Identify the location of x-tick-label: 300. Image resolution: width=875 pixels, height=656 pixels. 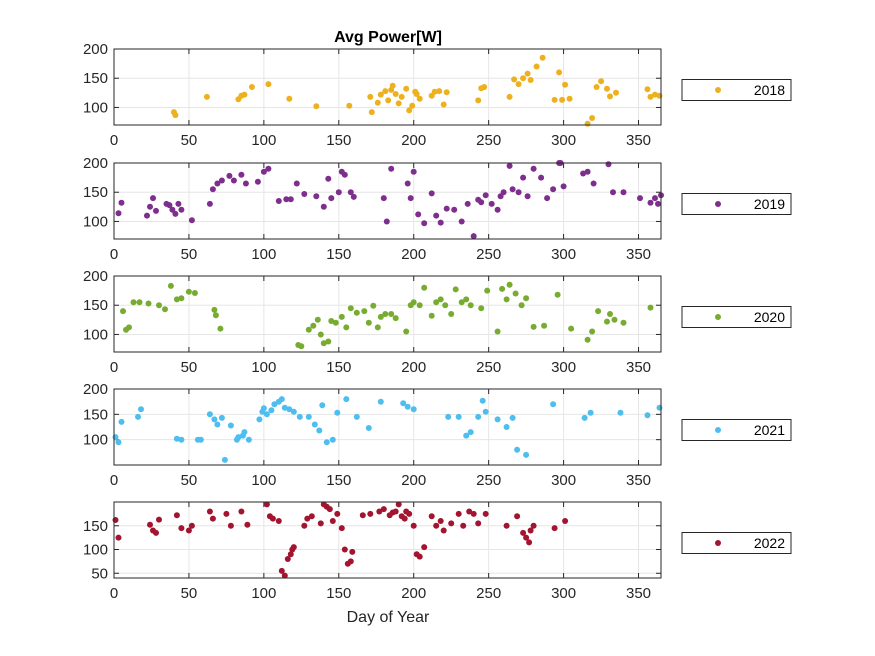
(563, 480).